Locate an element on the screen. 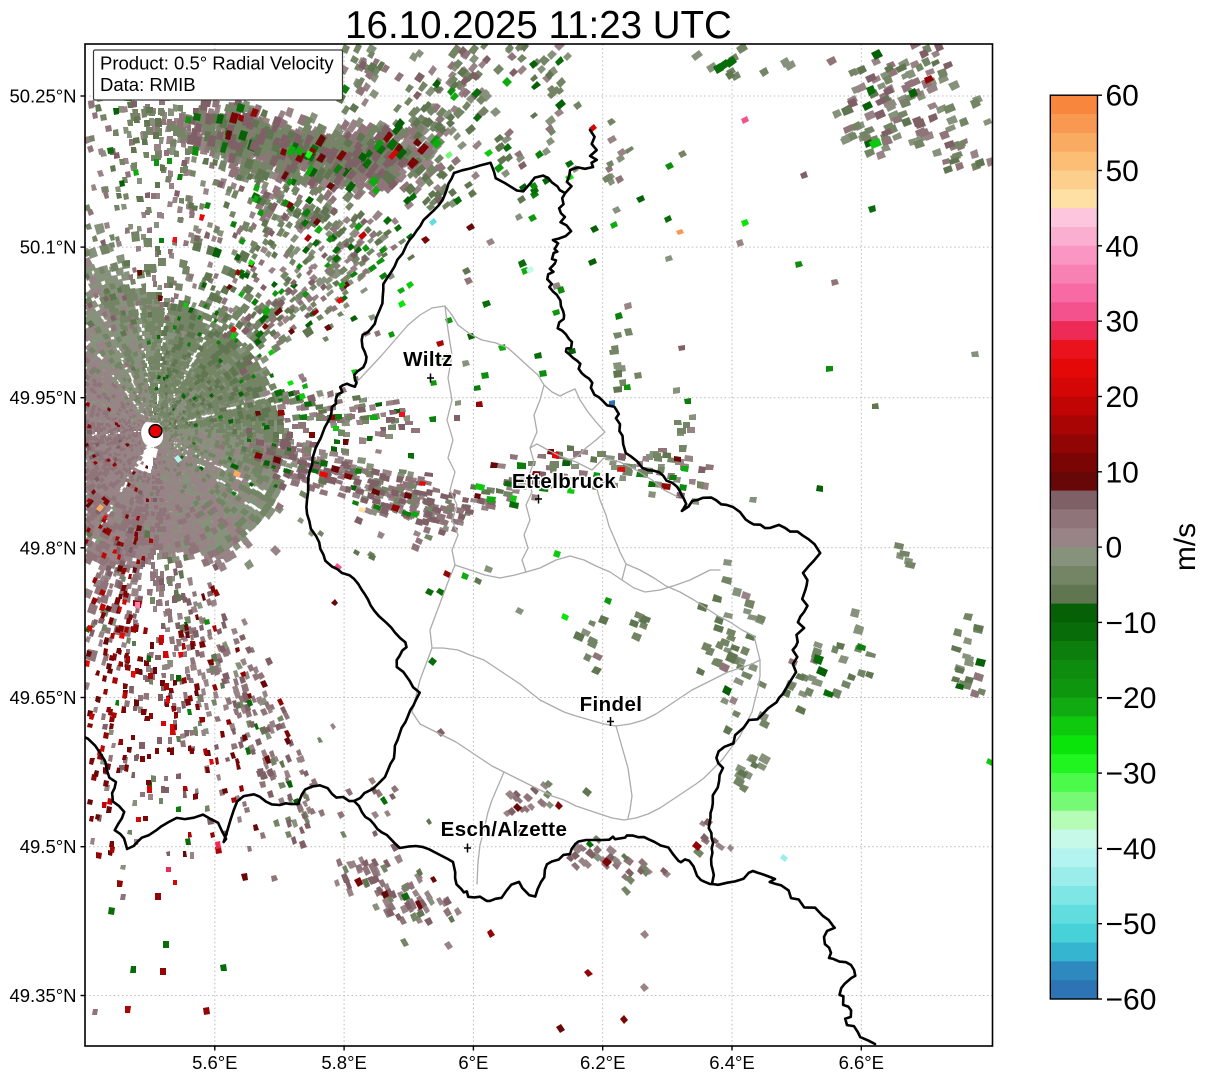 The height and width of the screenshot is (1086, 1207). svg-text: 50.1°N is located at coordinates (48, 247).